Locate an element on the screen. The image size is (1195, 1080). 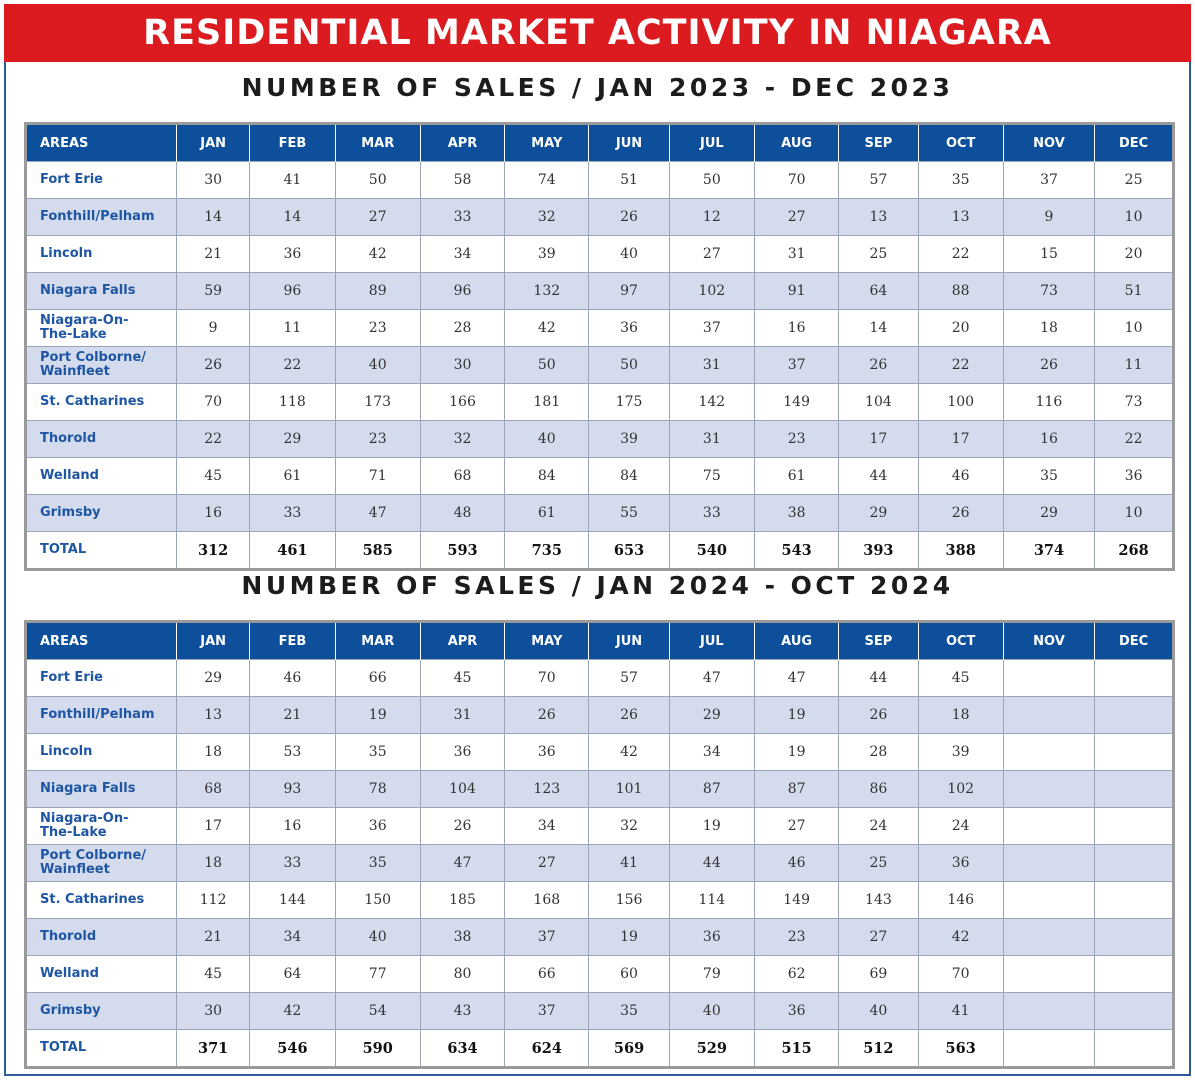
sales-count-cell: 18 is located at coordinates (213, 752).